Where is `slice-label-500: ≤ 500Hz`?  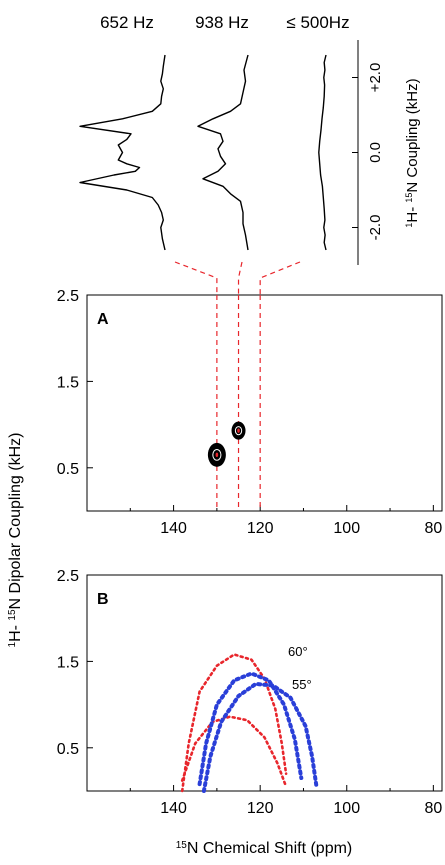
slice-label-500: ≤ 500Hz is located at coordinates (317, 22).